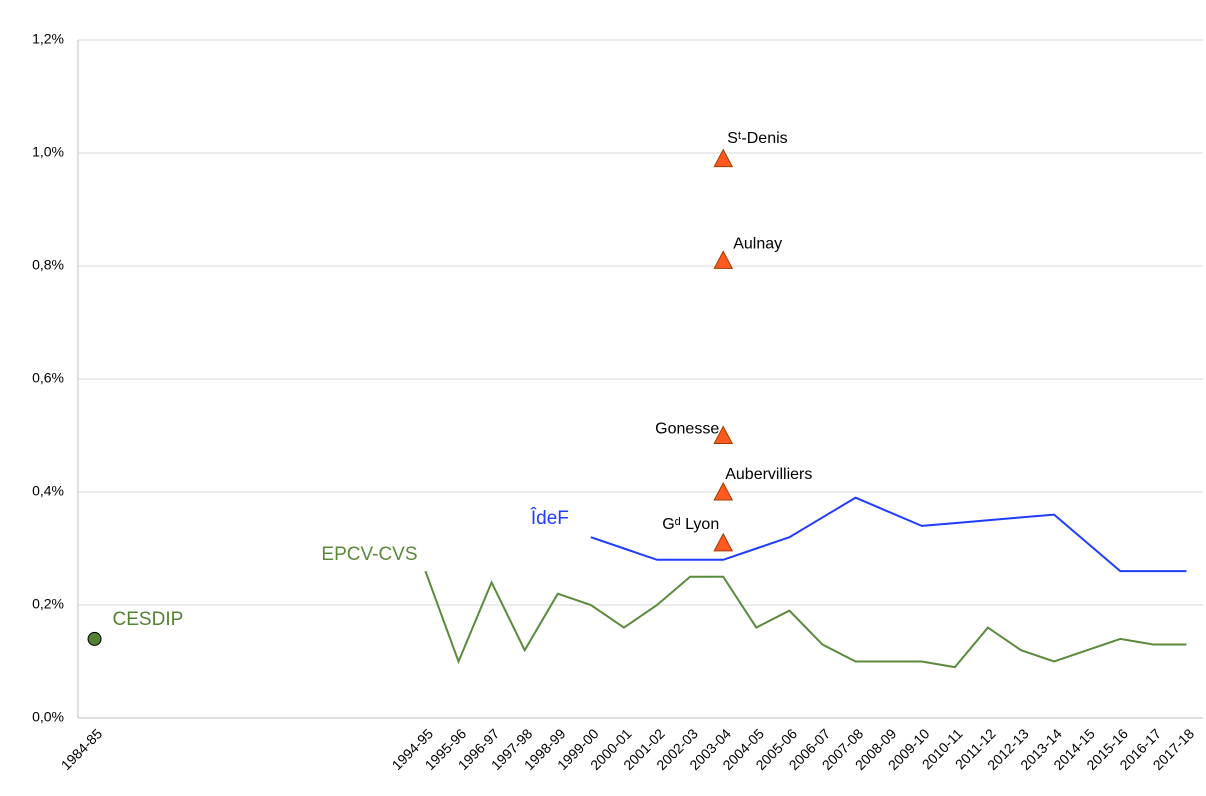  What do you see at coordinates (48, 265) in the screenshot?
I see `y-tick-label: 0,8%` at bounding box center [48, 265].